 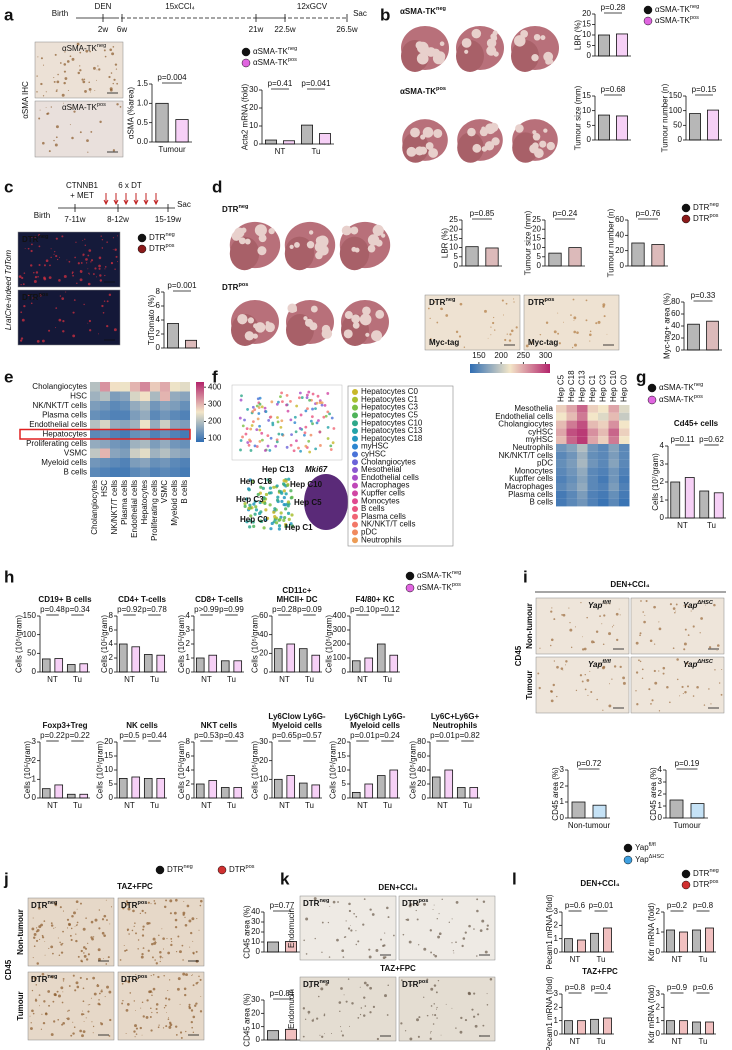 What do you see at coordinates (255, 1012) in the screenshot?
I see `y-tick-label: 20` at bounding box center [255, 1012].